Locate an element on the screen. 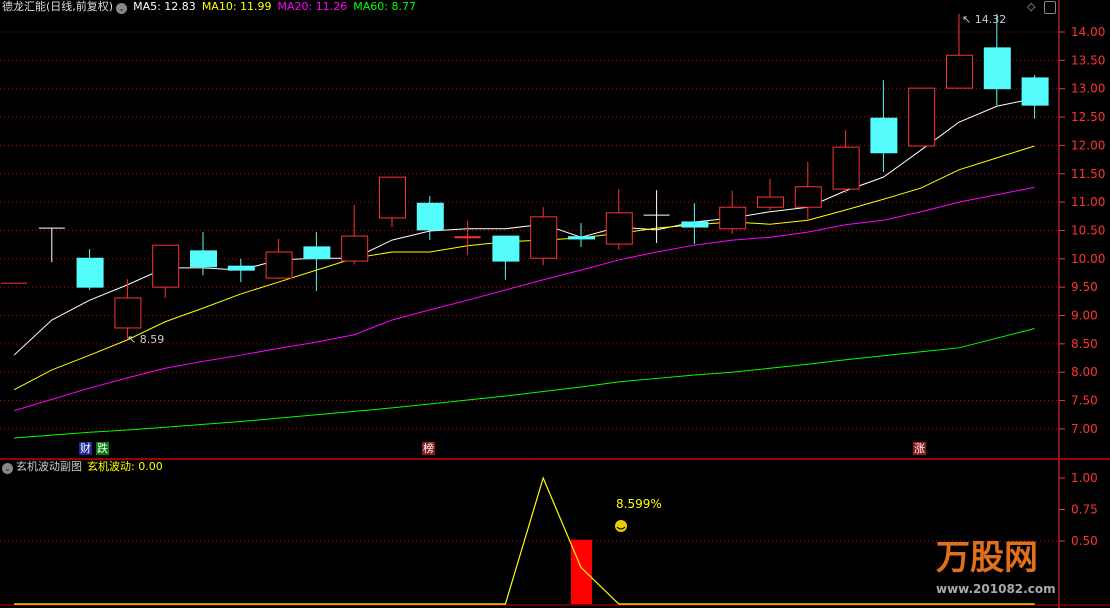 The image size is (1110, 608). ma10-label: MA10: 11.99 is located at coordinates (236, 6).